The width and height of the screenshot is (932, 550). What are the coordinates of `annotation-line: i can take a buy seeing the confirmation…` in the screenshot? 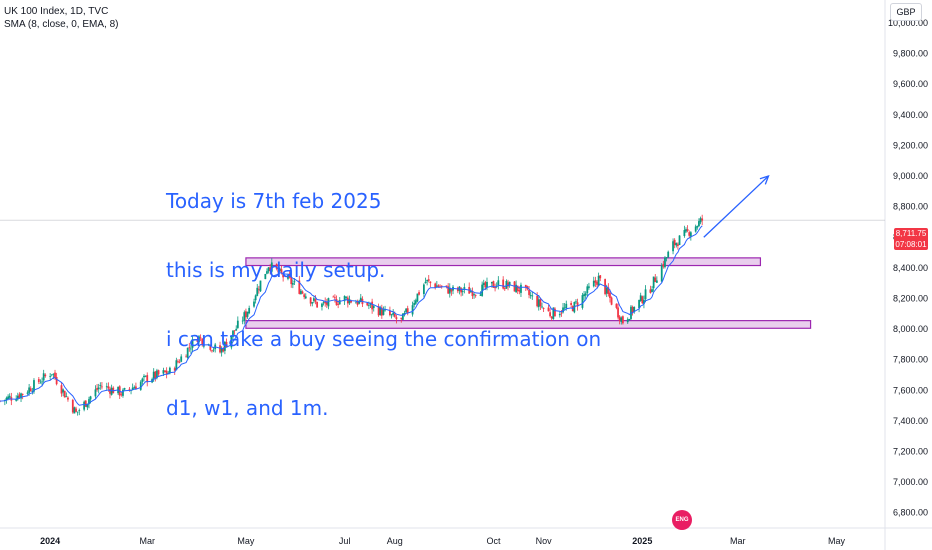 It's located at (384, 339).